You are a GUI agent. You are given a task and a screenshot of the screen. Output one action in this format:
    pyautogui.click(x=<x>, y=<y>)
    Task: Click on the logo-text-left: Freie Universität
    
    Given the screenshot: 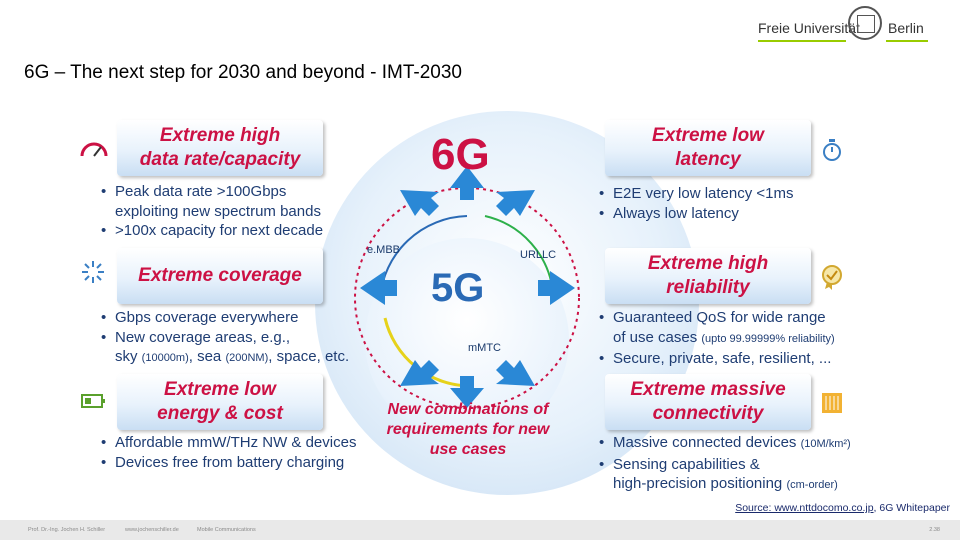 What is the action you would take?
    pyautogui.click(x=809, y=28)
    